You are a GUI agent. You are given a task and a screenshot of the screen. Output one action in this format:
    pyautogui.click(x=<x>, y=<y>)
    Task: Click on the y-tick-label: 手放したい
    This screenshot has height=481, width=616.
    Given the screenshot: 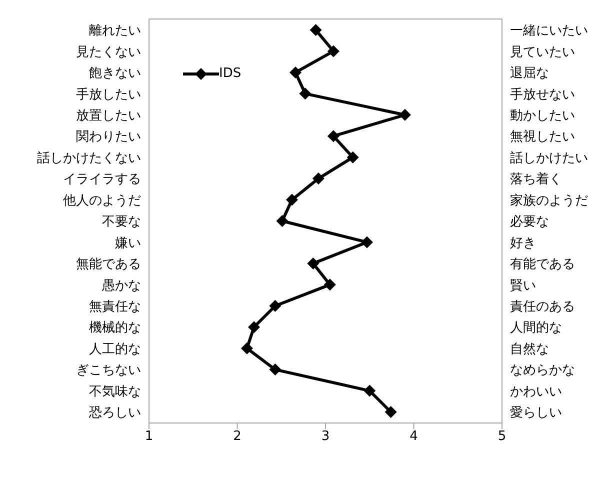 What is the action you would take?
    pyautogui.click(x=108, y=94)
    